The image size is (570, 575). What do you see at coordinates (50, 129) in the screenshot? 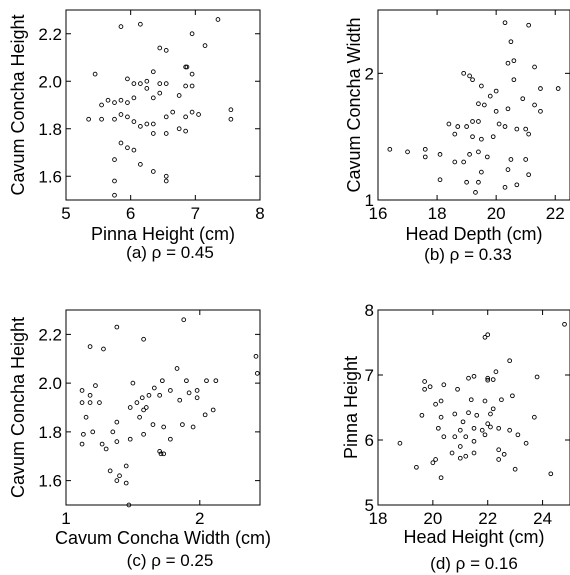
I see `y-tick-label: 1.8` at bounding box center [50, 129].